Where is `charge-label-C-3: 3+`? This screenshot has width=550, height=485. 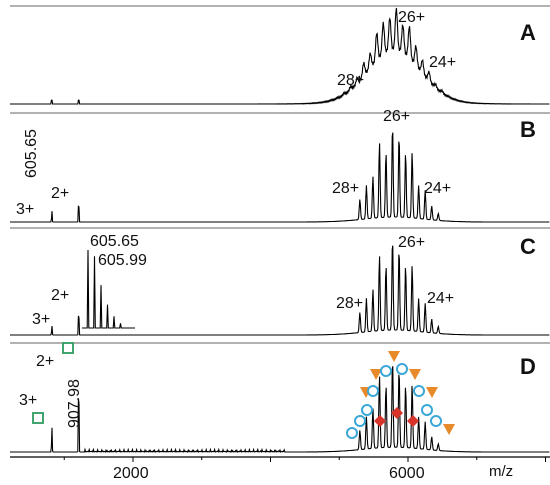 charge-label-C-3: 3+ is located at coordinates (41, 319).